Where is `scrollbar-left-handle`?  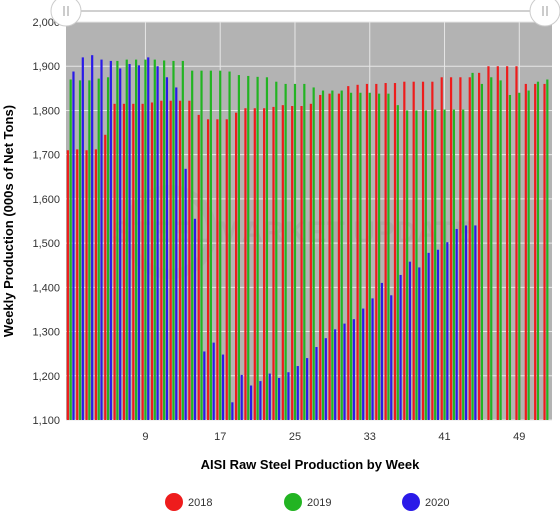
scrollbar-left-handle is located at coordinates (66, 13).